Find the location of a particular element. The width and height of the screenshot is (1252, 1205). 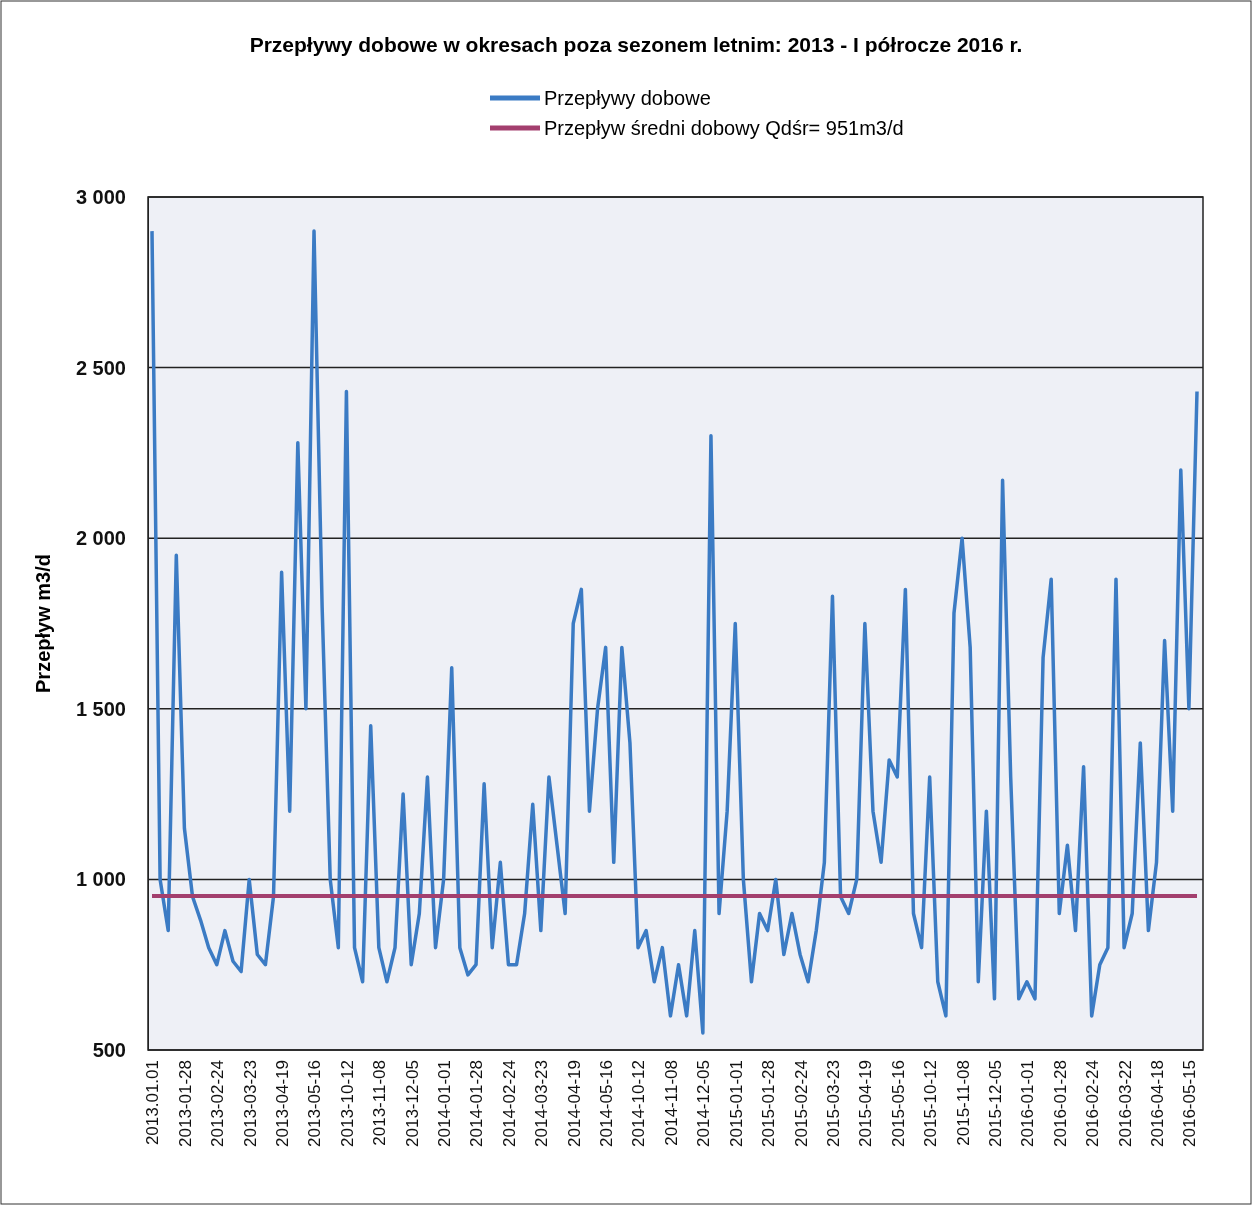

y-tick-label: 1 500 is located at coordinates (100, 708).